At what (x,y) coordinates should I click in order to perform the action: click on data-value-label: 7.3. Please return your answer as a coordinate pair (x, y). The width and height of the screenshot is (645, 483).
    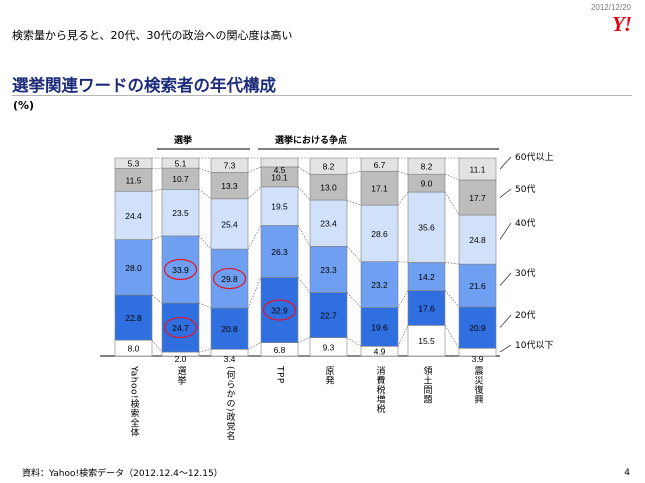
    Looking at the image, I should click on (230, 166).